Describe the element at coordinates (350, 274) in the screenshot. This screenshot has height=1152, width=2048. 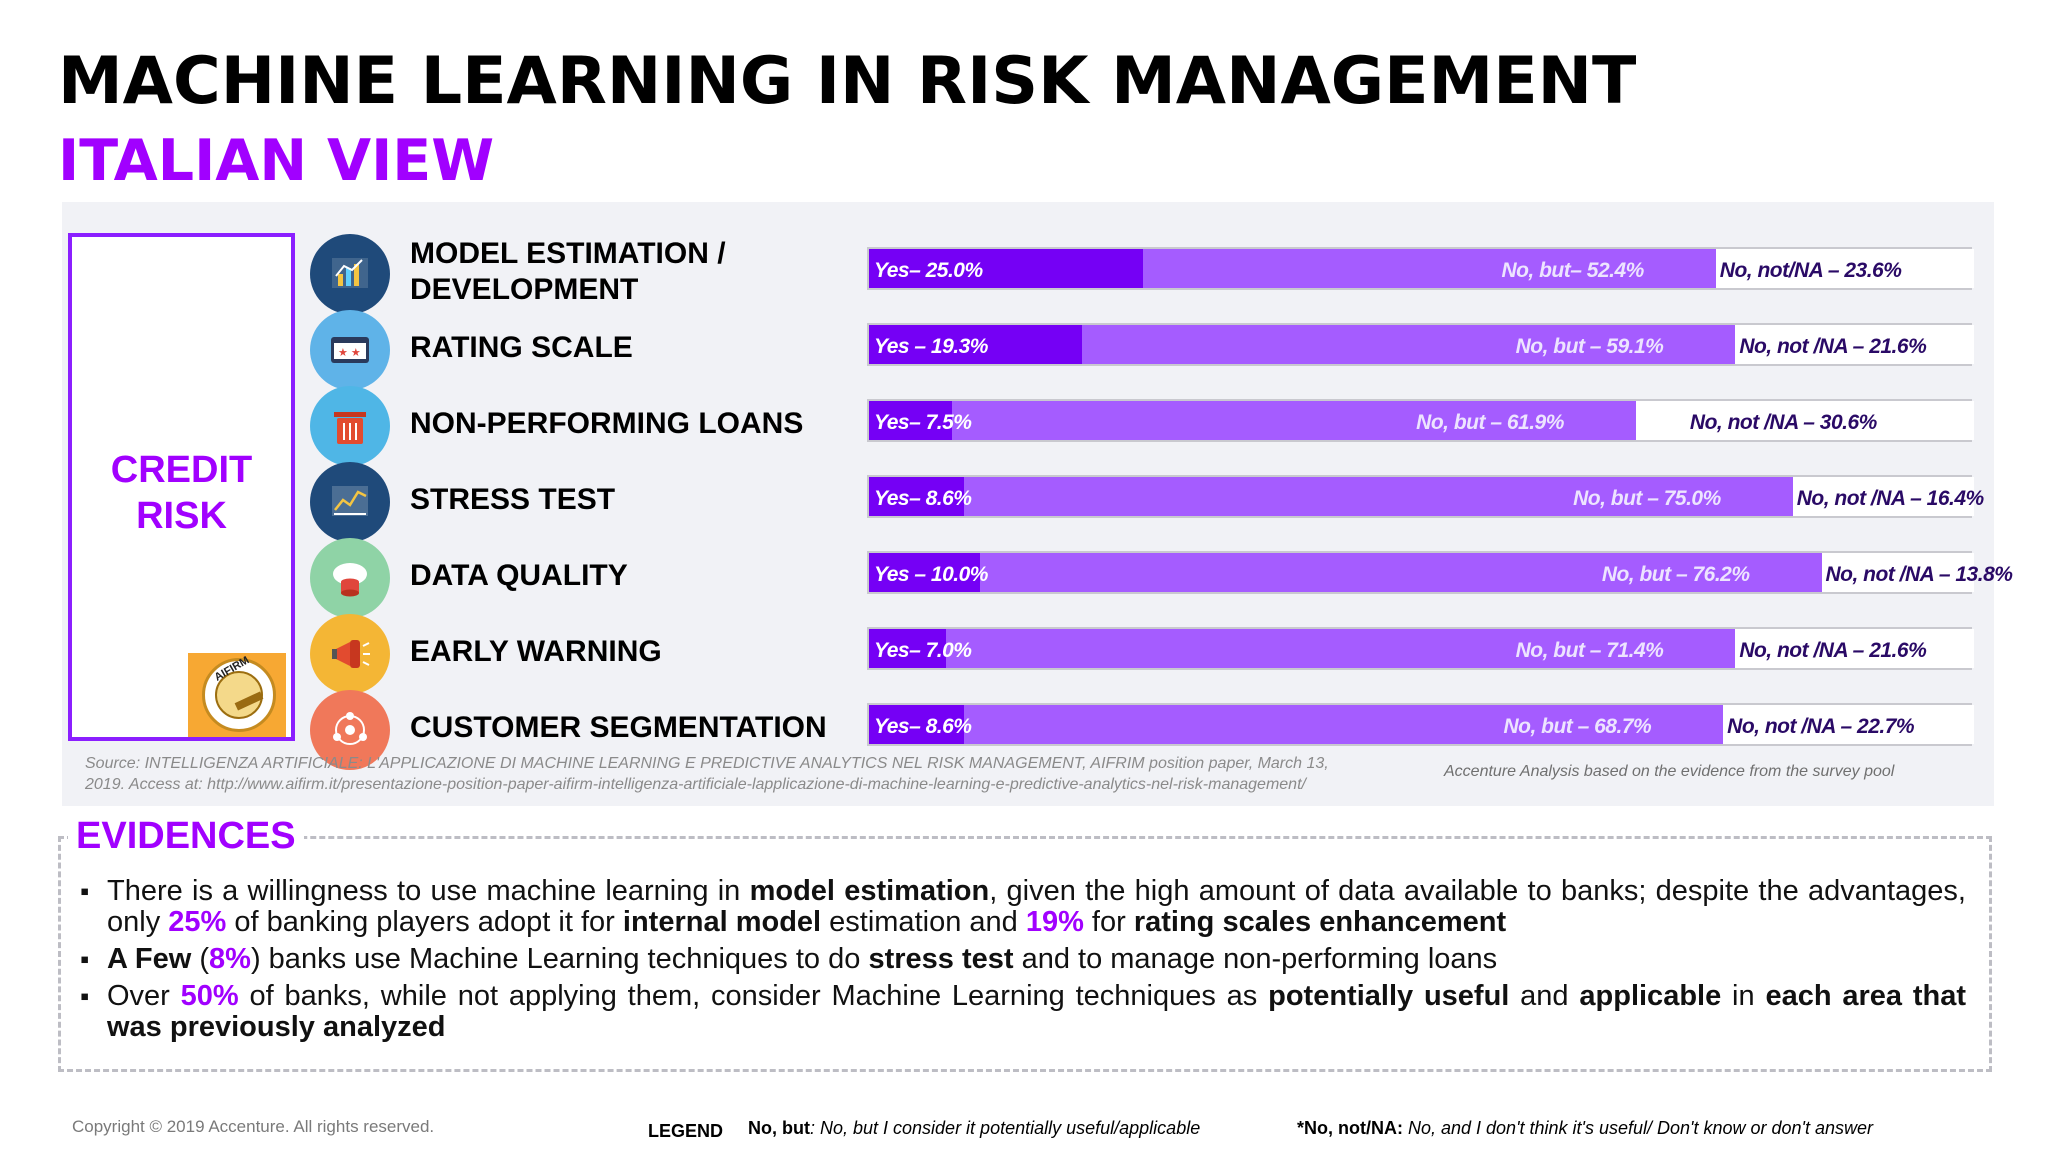
I see `chart-board-icon` at that location.